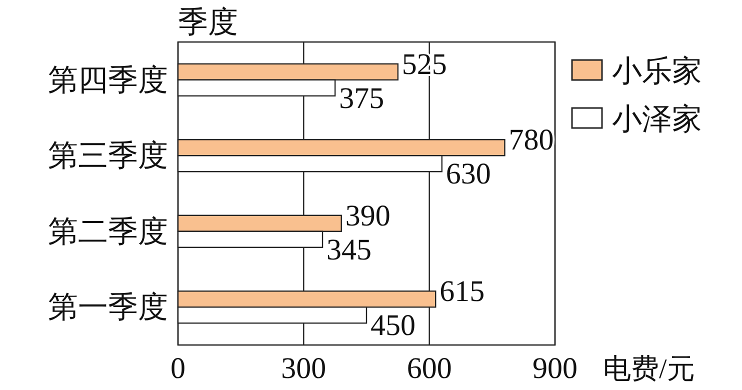  Describe the element at coordinates (108, 80) in the screenshot. I see `y-tick-label: 第四季度` at that location.